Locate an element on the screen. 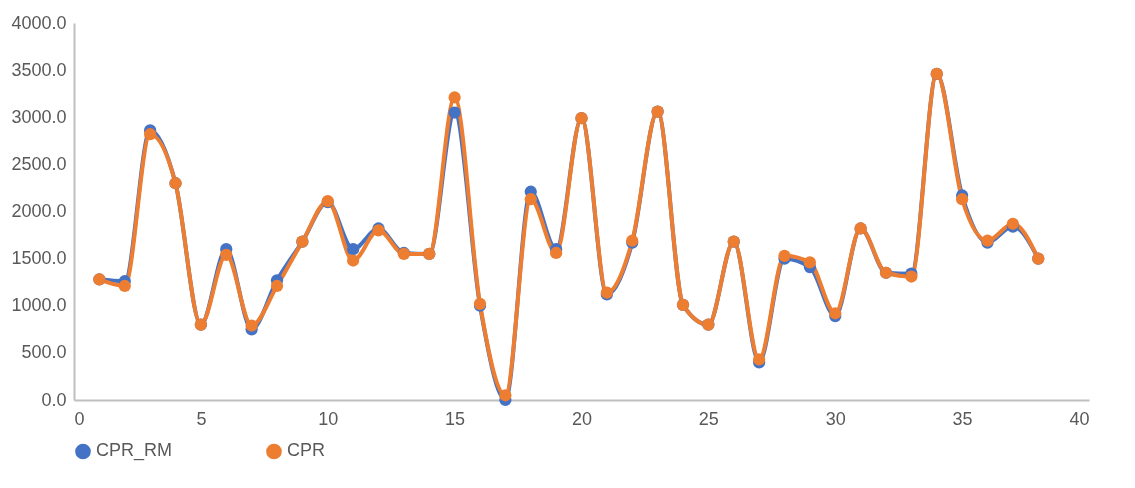 The height and width of the screenshot is (488, 1135). legend-label: CPR_RM is located at coordinates (134, 451).